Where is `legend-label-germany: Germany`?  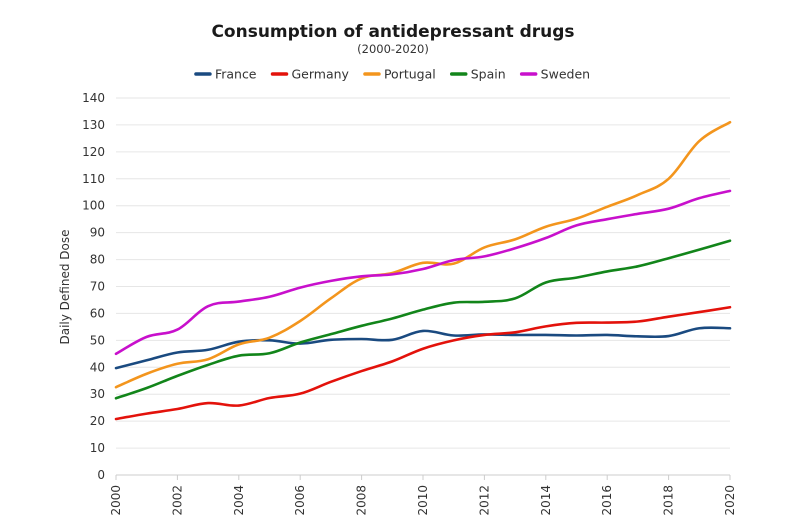
legend-label-germany: Germany is located at coordinates (321, 74).